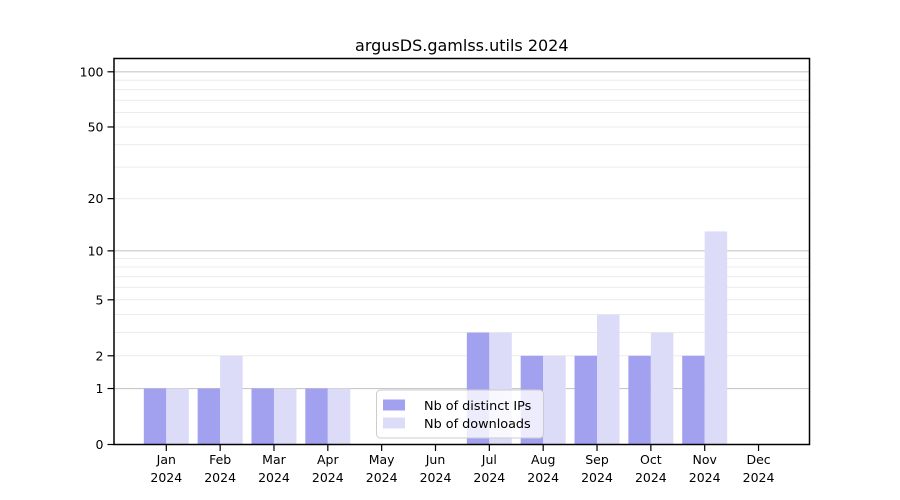 This screenshot has width=900, height=500. What do you see at coordinates (231, 400) in the screenshot?
I see `bar-downloads-feb` at bounding box center [231, 400].